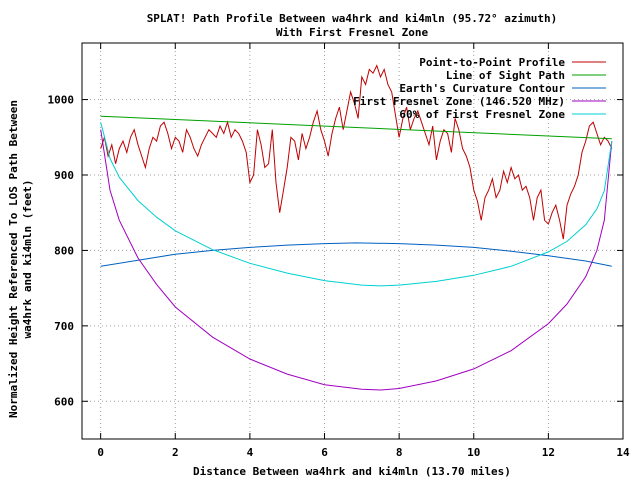 The width and height of the screenshot is (640, 480). I want to click on legend-label-fresnel-zone: First Fresnel Zone (146.520 MHz), so click(459, 101).